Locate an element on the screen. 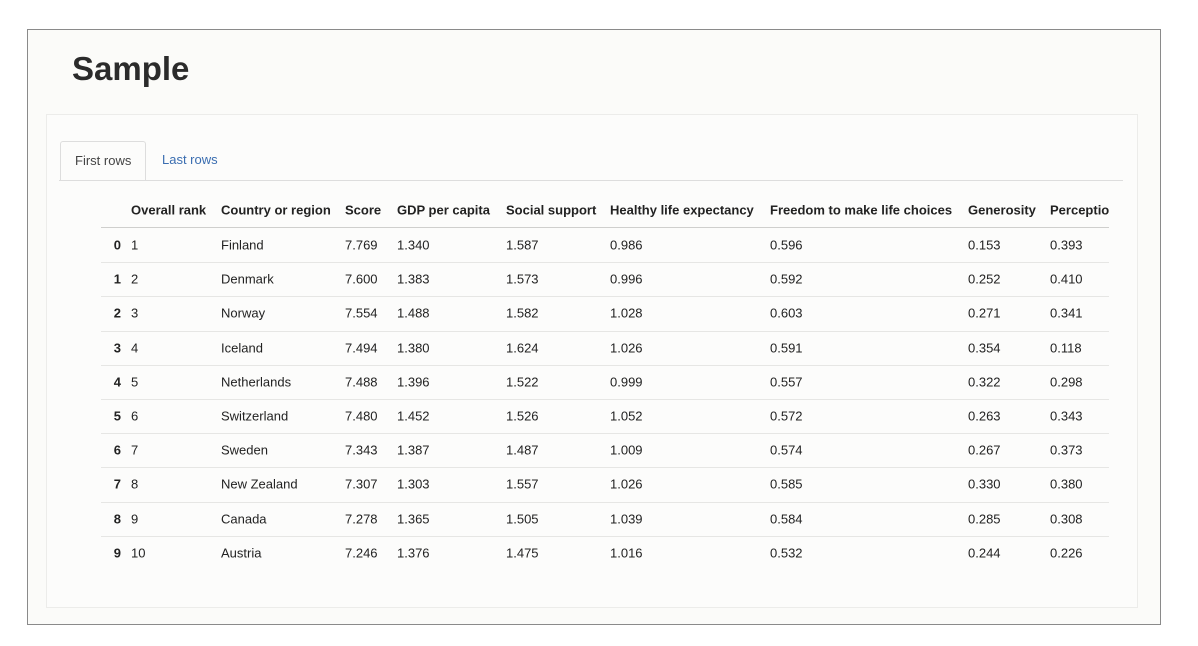 The image size is (1198, 646). table-cell: 0.343 is located at coordinates (1066, 416).